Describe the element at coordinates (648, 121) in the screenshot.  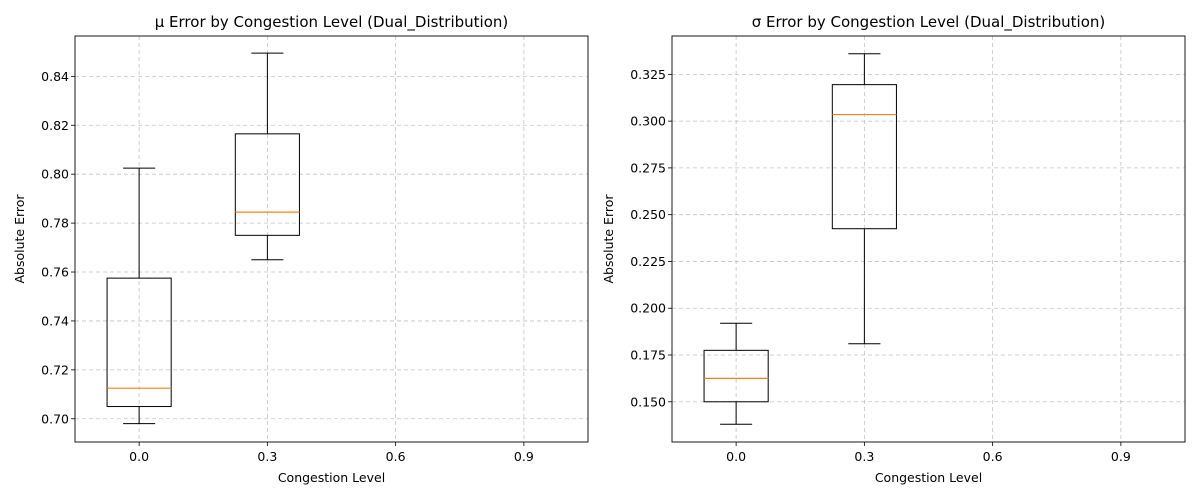
I see `y-tick-label: 0.300` at that location.